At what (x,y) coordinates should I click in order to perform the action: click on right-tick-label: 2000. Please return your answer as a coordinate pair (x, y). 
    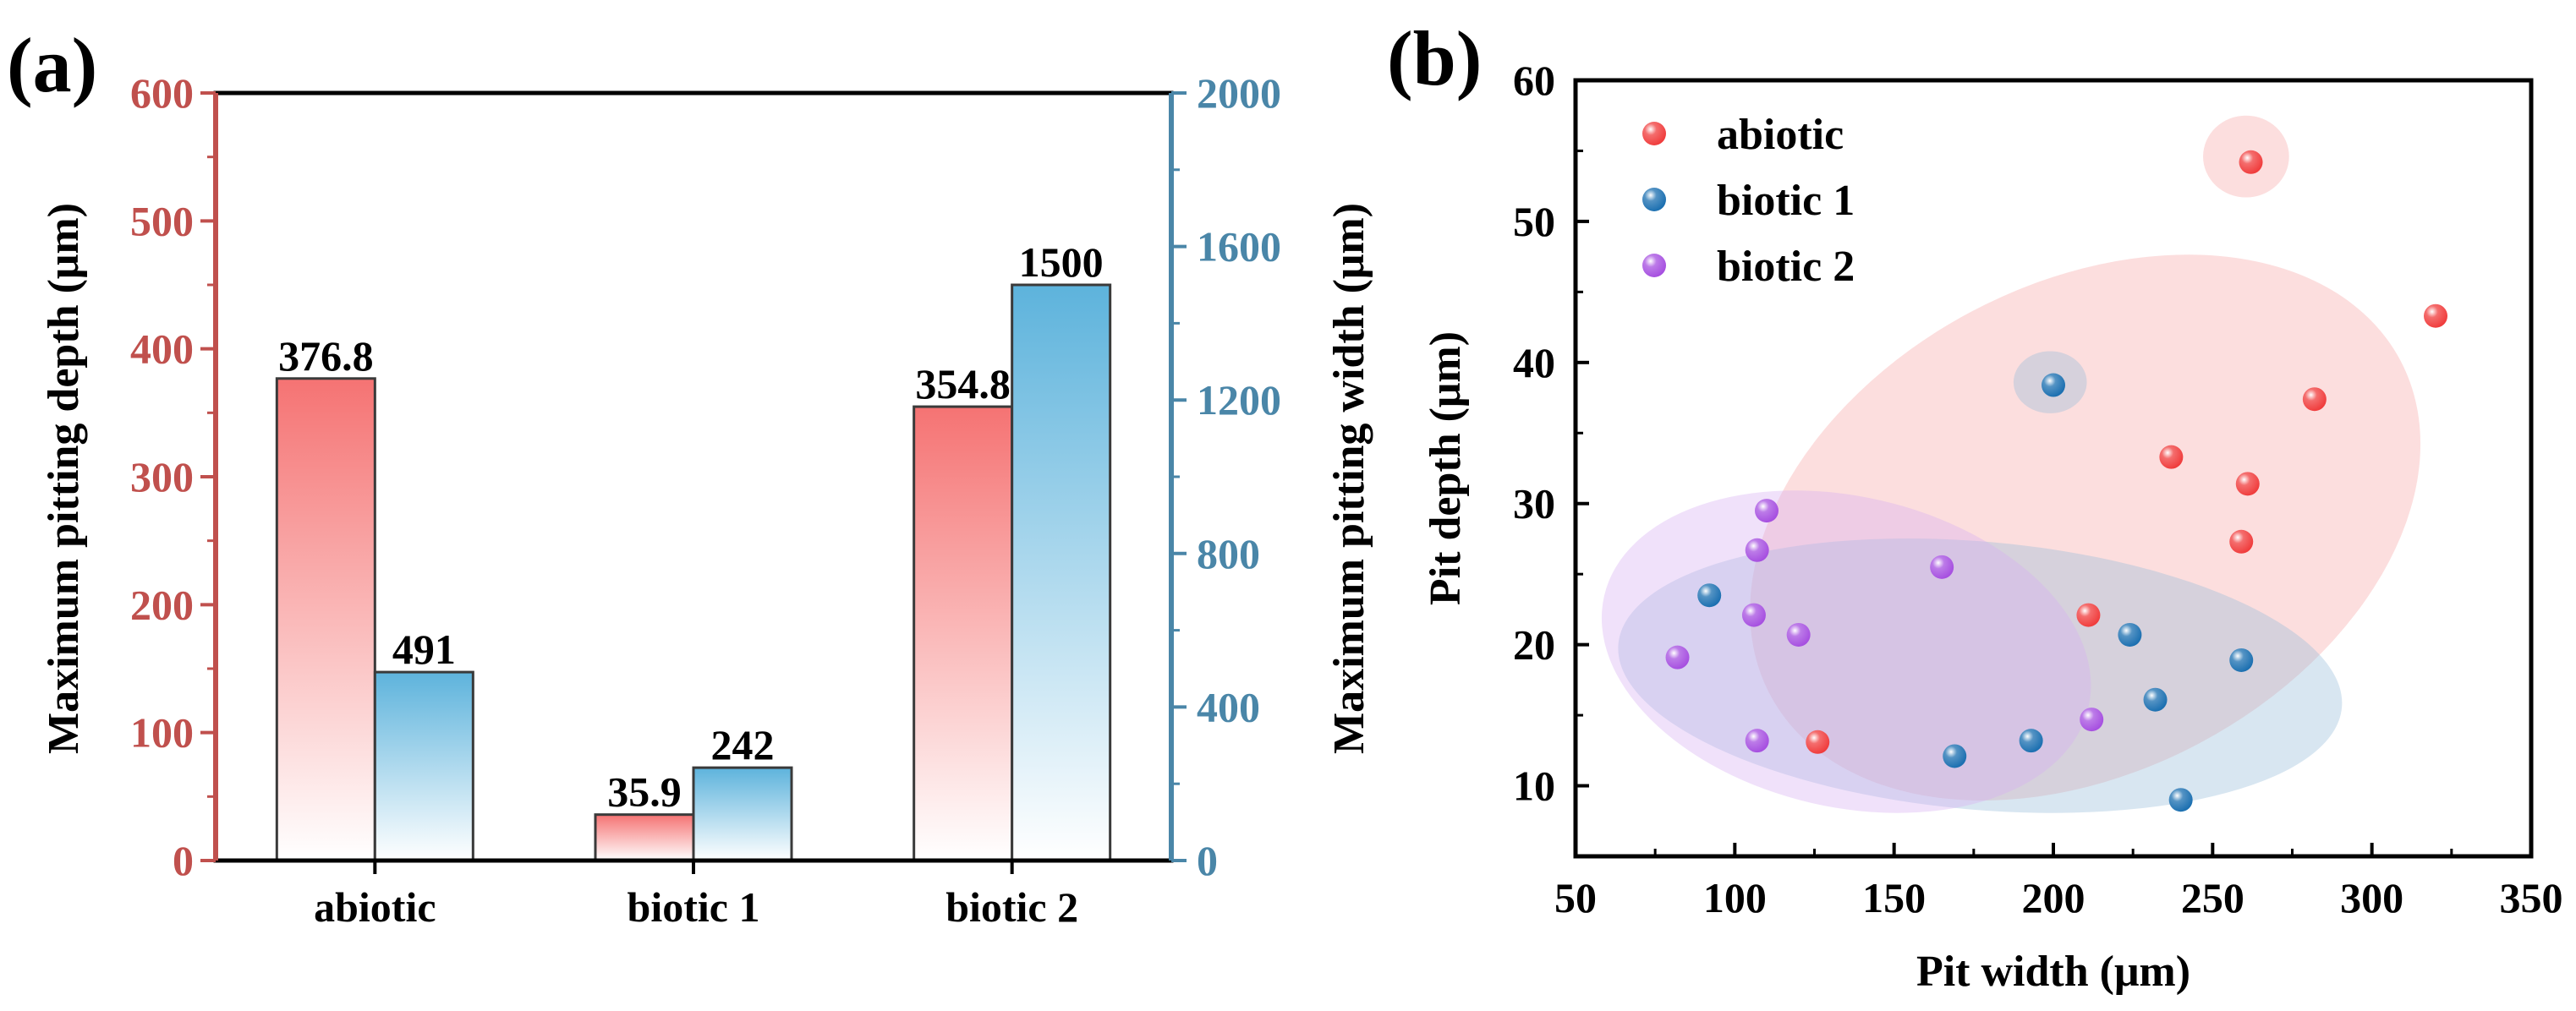
    Looking at the image, I should click on (1239, 93).